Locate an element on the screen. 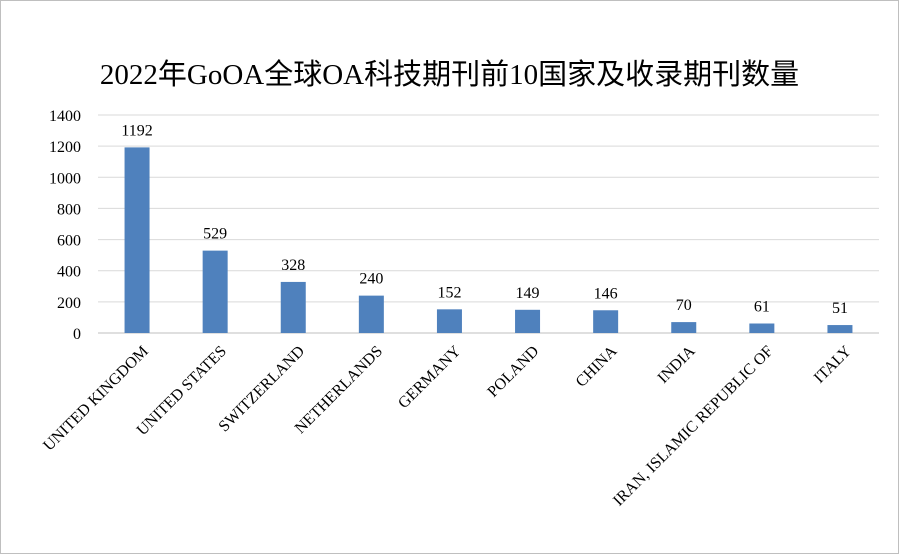 This screenshot has width=899, height=554. data-label: 51 is located at coordinates (840, 308).